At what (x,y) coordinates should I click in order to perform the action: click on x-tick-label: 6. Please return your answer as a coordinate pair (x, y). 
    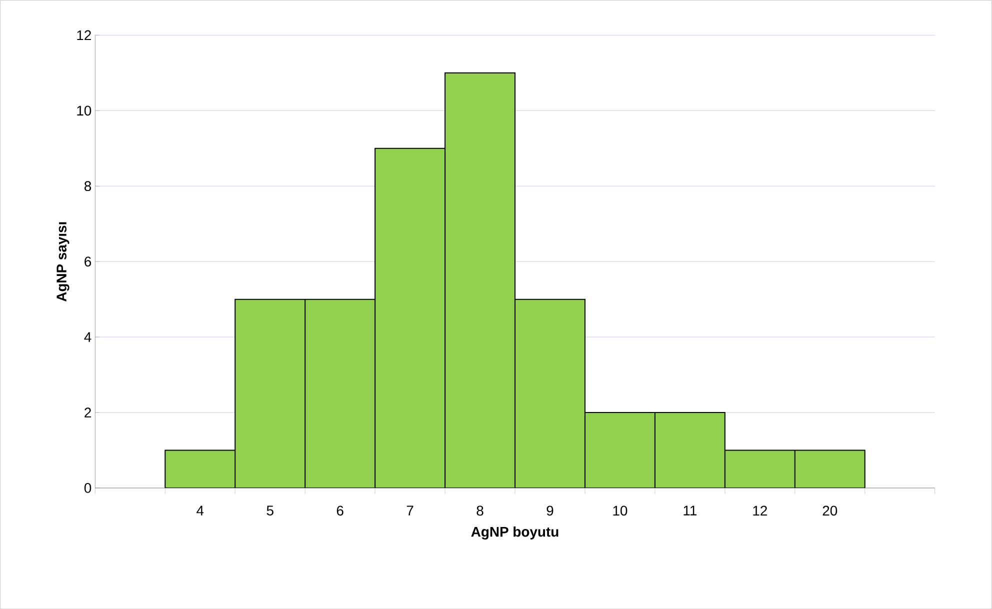
    Looking at the image, I should click on (340, 511).